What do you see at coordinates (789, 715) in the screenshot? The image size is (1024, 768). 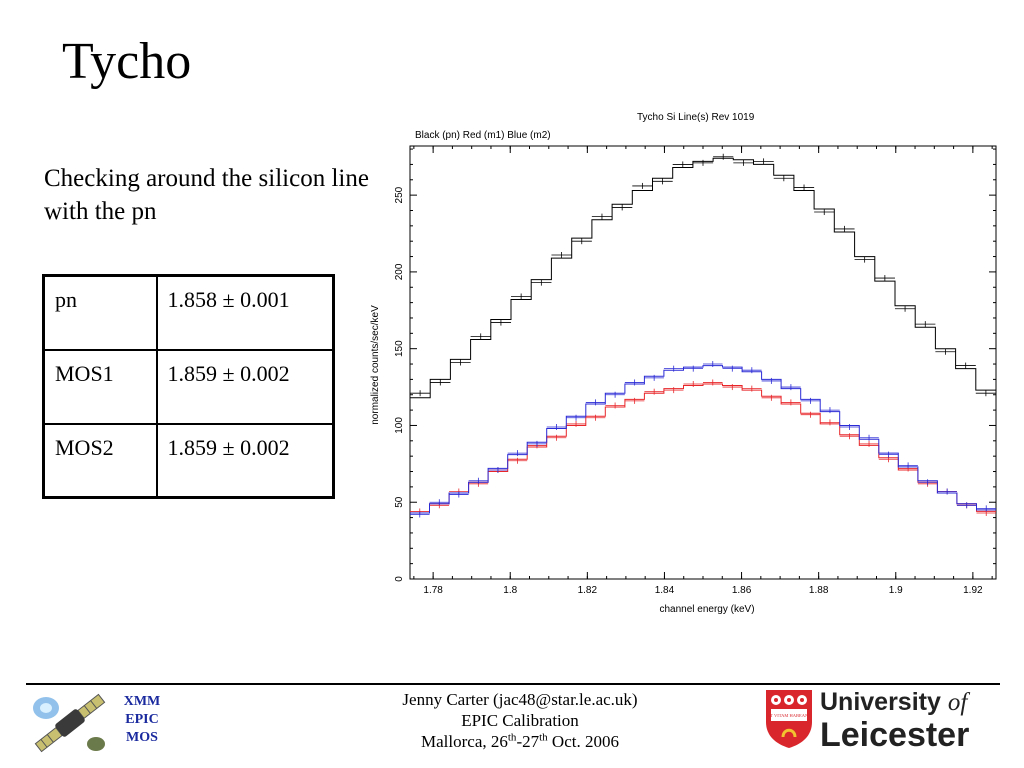 I see `crest-motto: UT VITAM HABEANT` at bounding box center [789, 715].